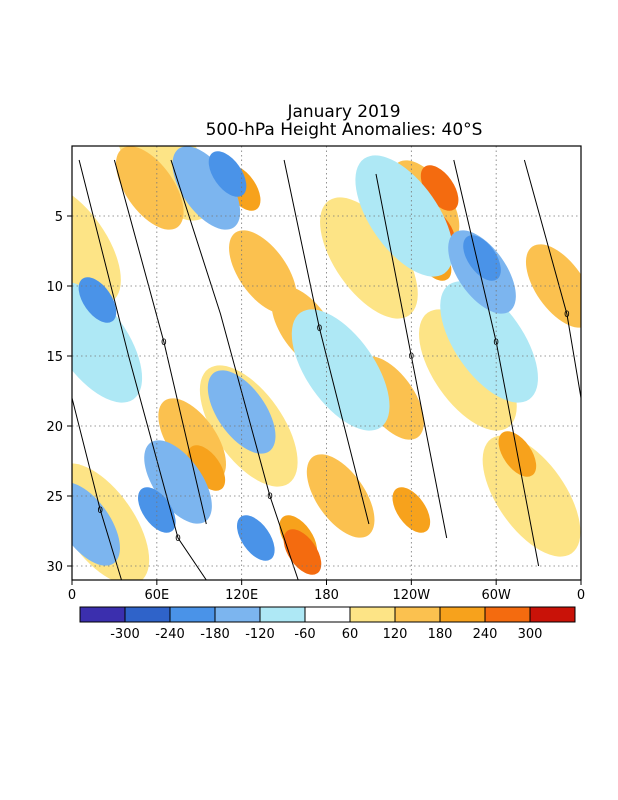  I want to click on colorbar-label: 300, so click(530, 634).